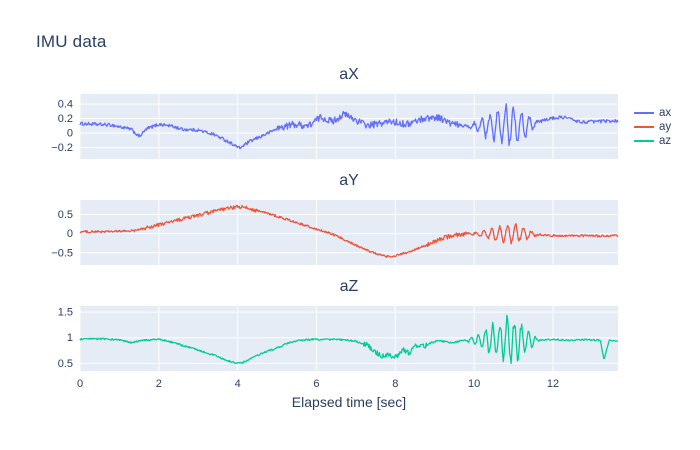 This screenshot has height=450, width=700. Describe the element at coordinates (349, 402) in the screenshot. I see `x-axis-title: Elapsed time [sec]` at that location.